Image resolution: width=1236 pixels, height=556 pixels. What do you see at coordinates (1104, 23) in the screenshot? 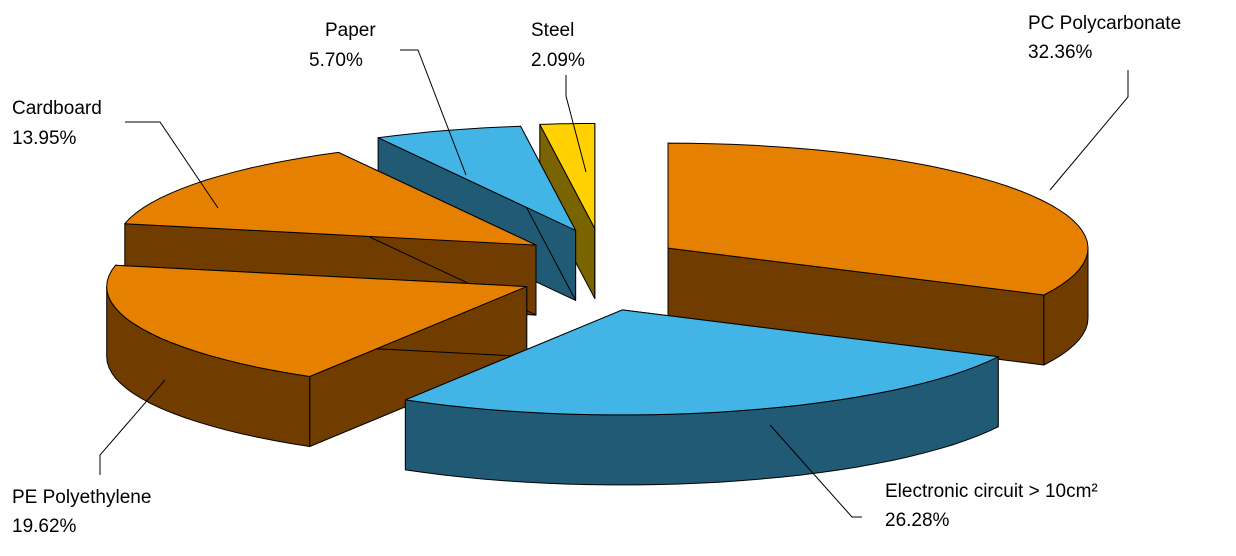
I see `slice-label-pc-polycarbonate: PC Polycarbonate` at bounding box center [1104, 23].